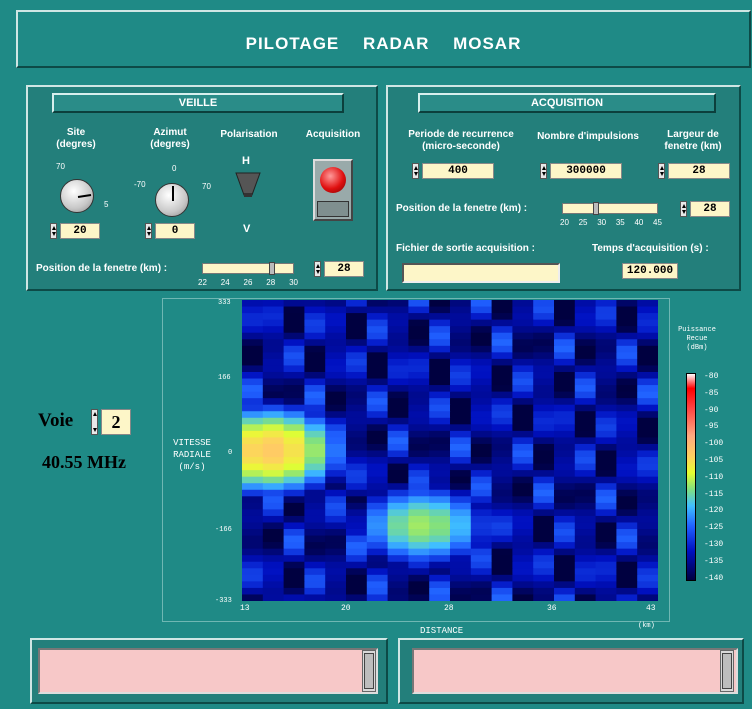  Describe the element at coordinates (714, 561) in the screenshot. I see `colorbar-tick-label: -135` at that location.